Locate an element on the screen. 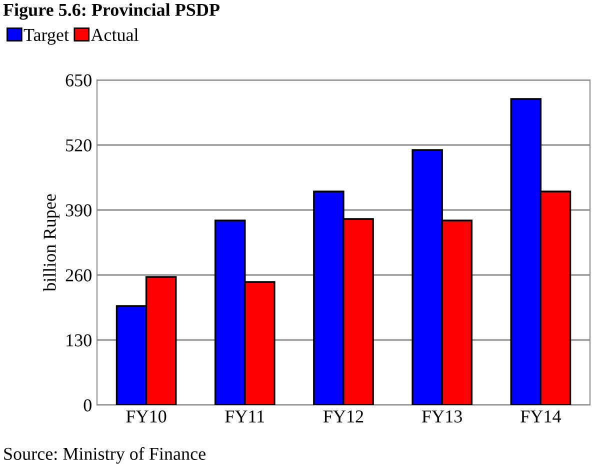 The height and width of the screenshot is (466, 598). y-tick-label: 390 is located at coordinates (79, 210).